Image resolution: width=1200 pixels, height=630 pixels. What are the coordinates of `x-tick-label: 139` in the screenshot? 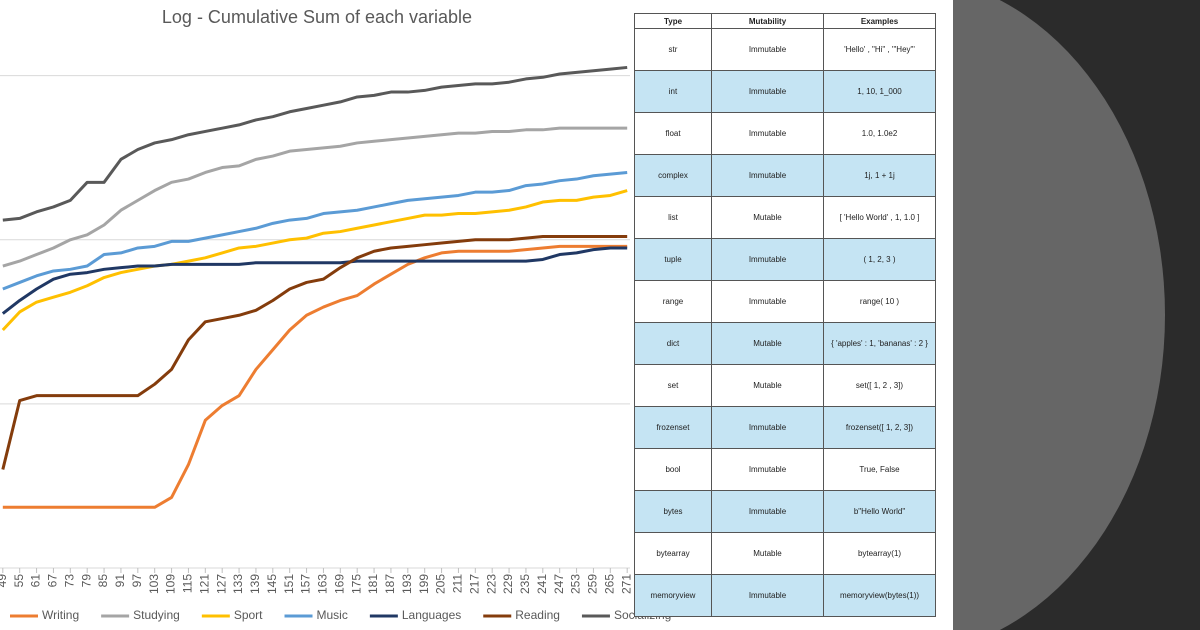 It's located at (255, 584).